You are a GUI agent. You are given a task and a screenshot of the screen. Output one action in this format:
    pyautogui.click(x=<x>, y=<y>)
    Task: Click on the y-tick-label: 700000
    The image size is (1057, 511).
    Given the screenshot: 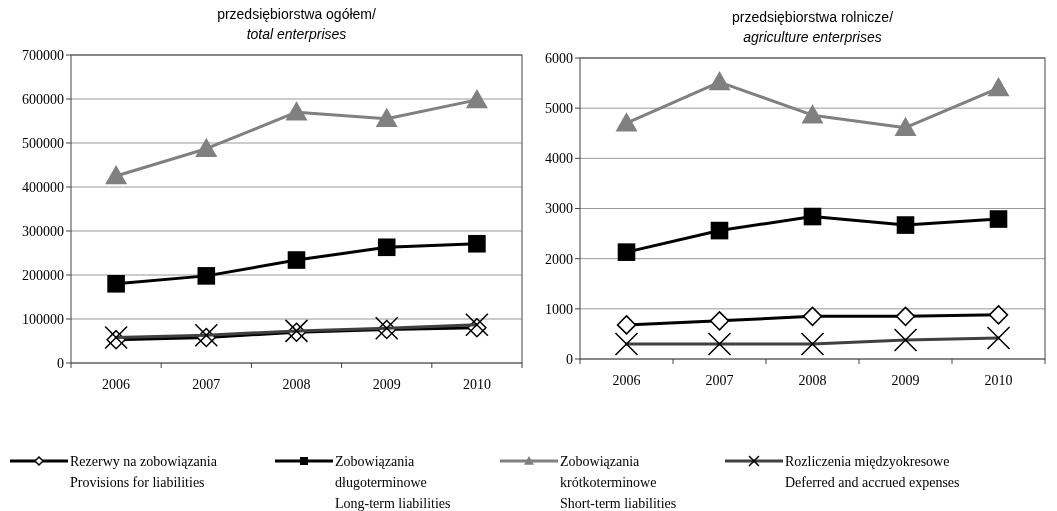 What is the action you would take?
    pyautogui.click(x=43, y=55)
    